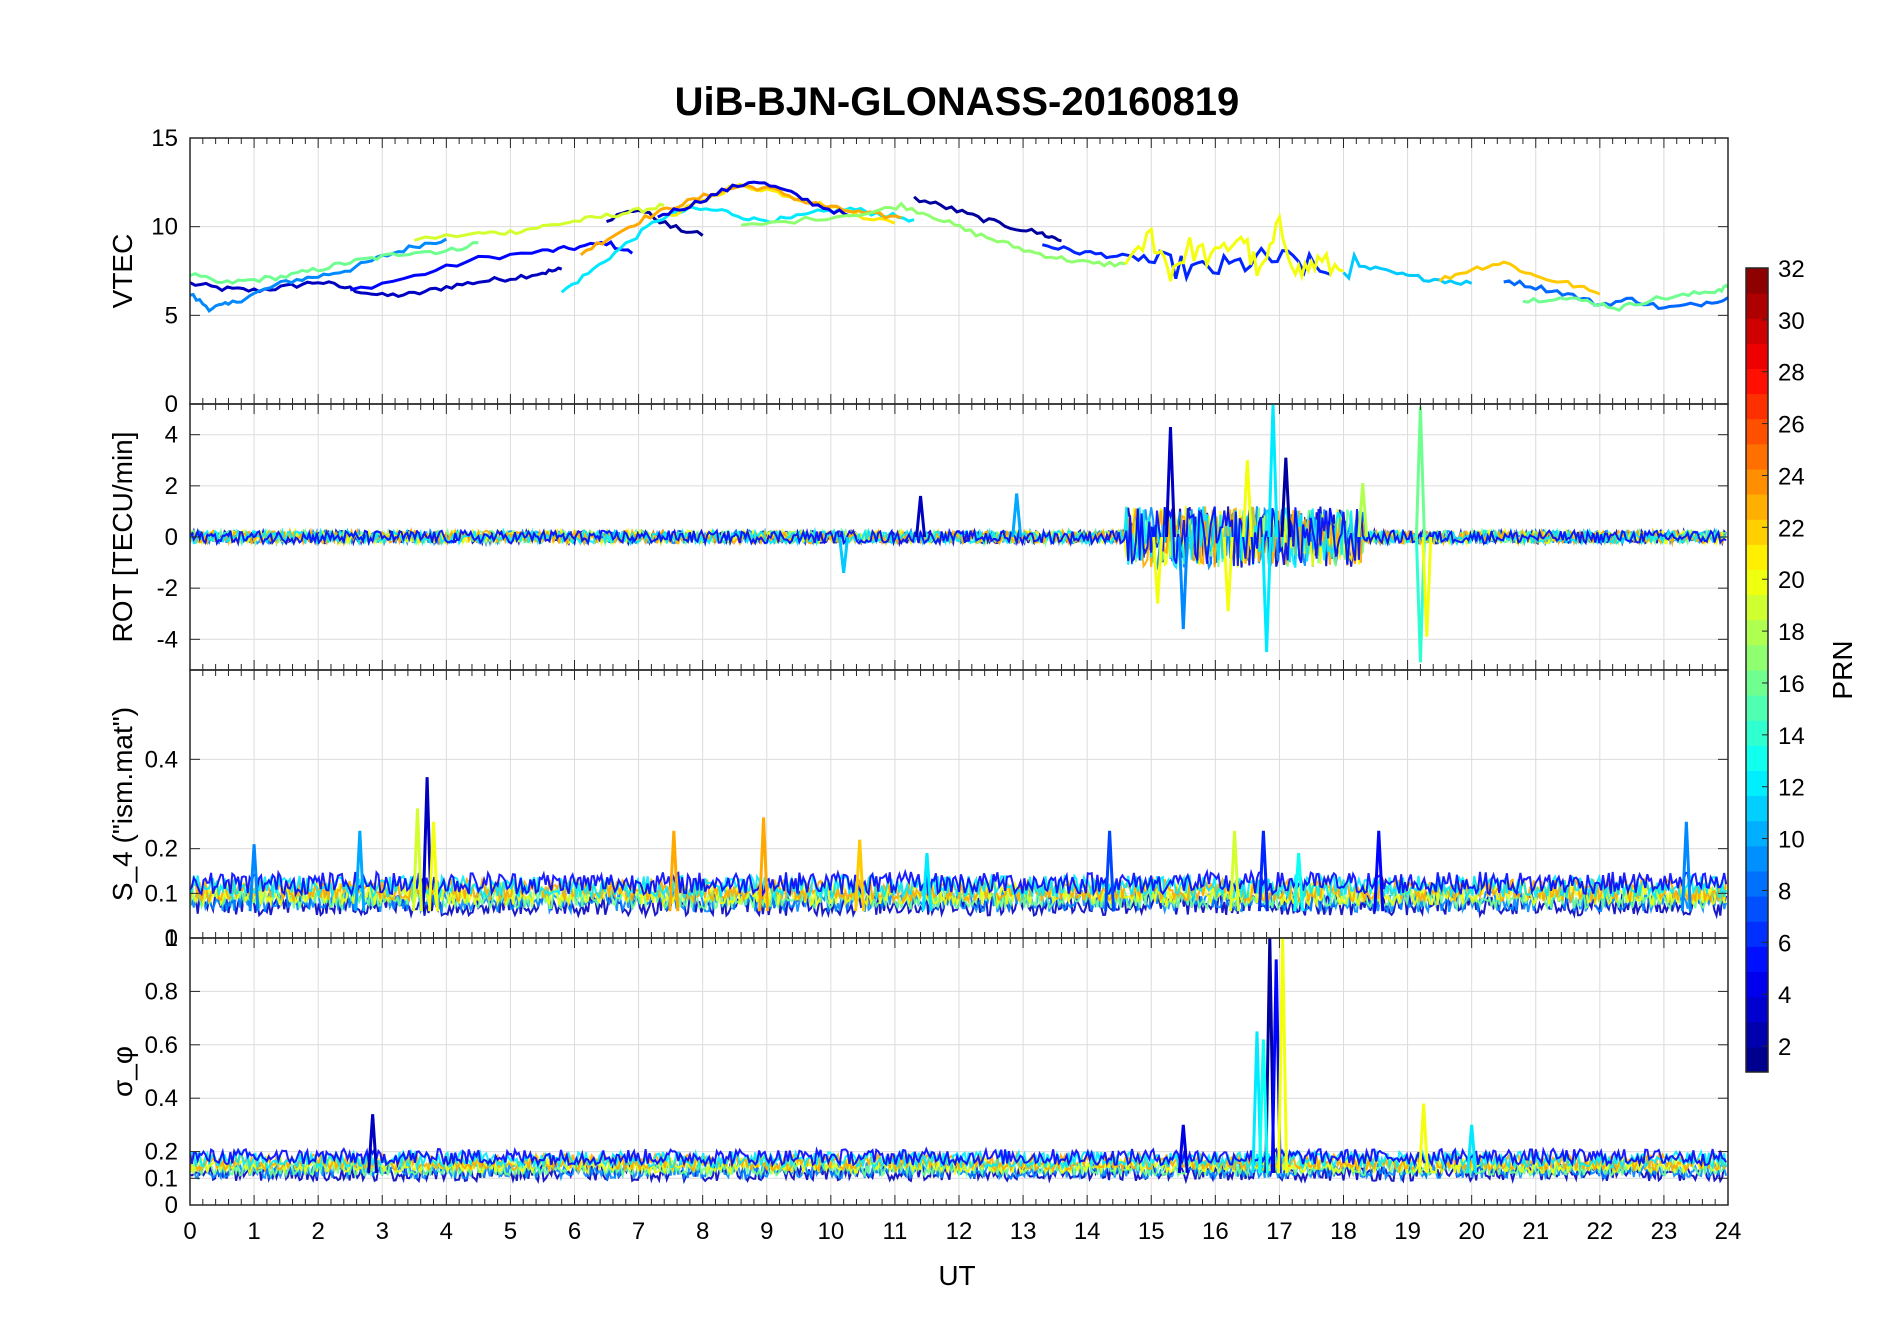 This screenshot has height=1330, width=1902. Describe the element at coordinates (894, 1231) in the screenshot. I see `x-tick-label: 11` at that location.